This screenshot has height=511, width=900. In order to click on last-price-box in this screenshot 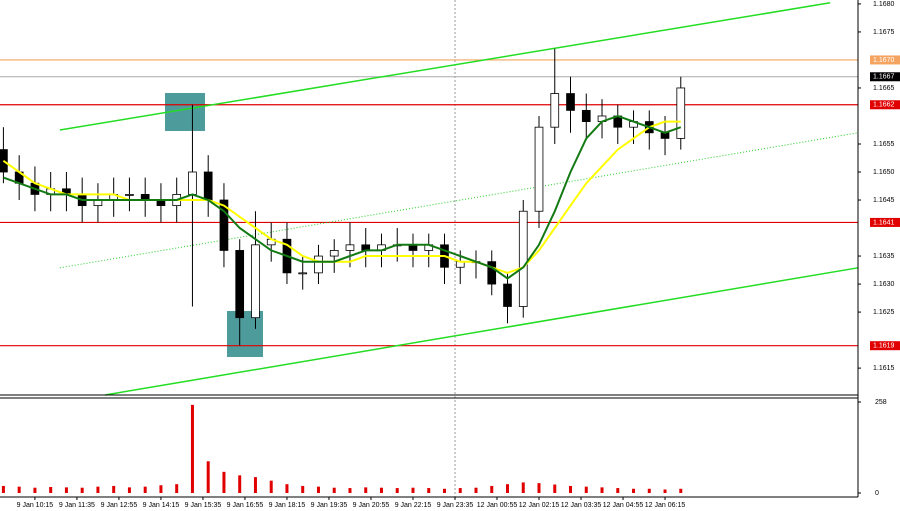, I will do `click(885, 77)`.